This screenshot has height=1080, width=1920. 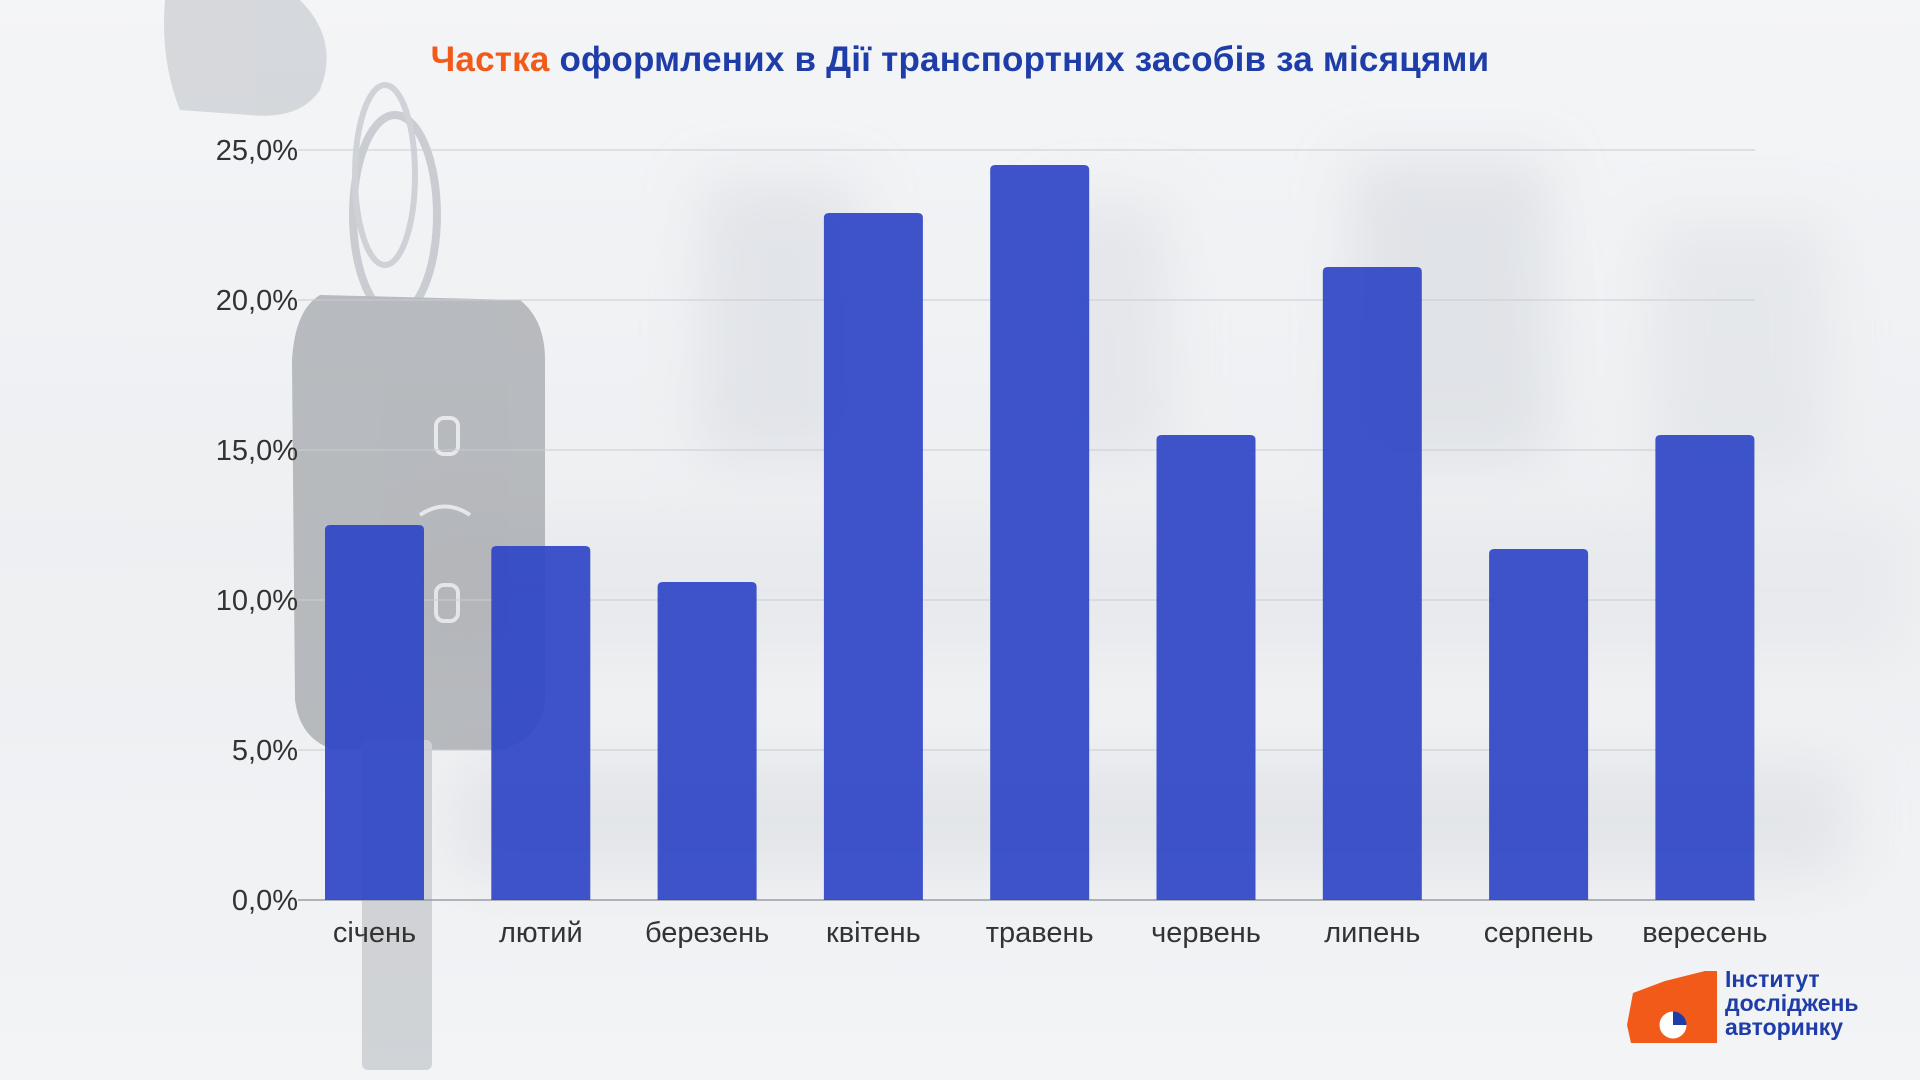 I want to click on x-tick-label: серпень, so click(x=1539, y=933).